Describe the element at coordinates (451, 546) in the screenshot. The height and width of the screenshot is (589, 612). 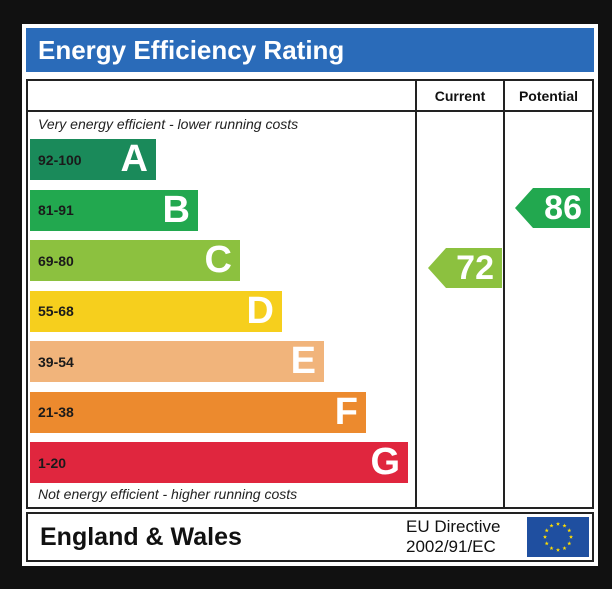
I see `directive-line-2: 2002/91/EC` at that location.